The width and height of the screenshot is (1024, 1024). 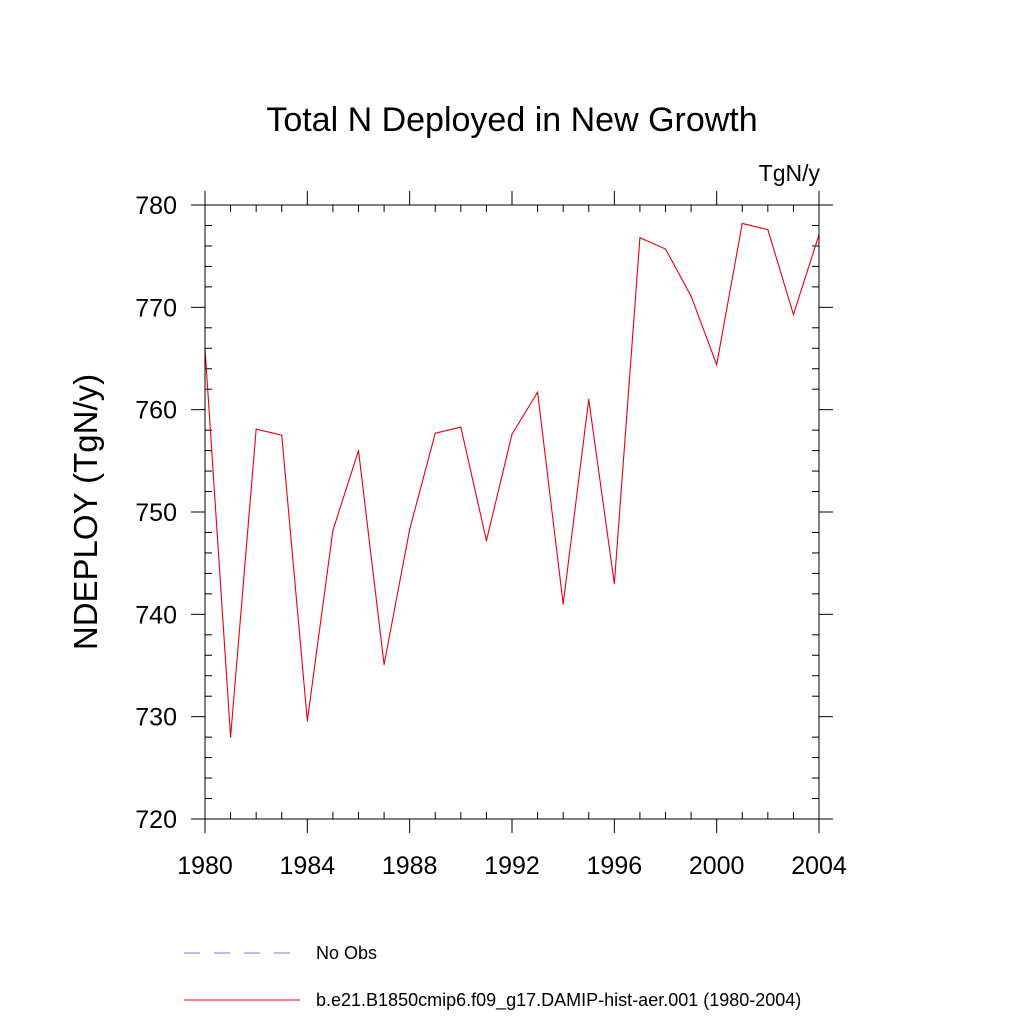 I want to click on y-tick-label: 730, so click(x=156, y=718).